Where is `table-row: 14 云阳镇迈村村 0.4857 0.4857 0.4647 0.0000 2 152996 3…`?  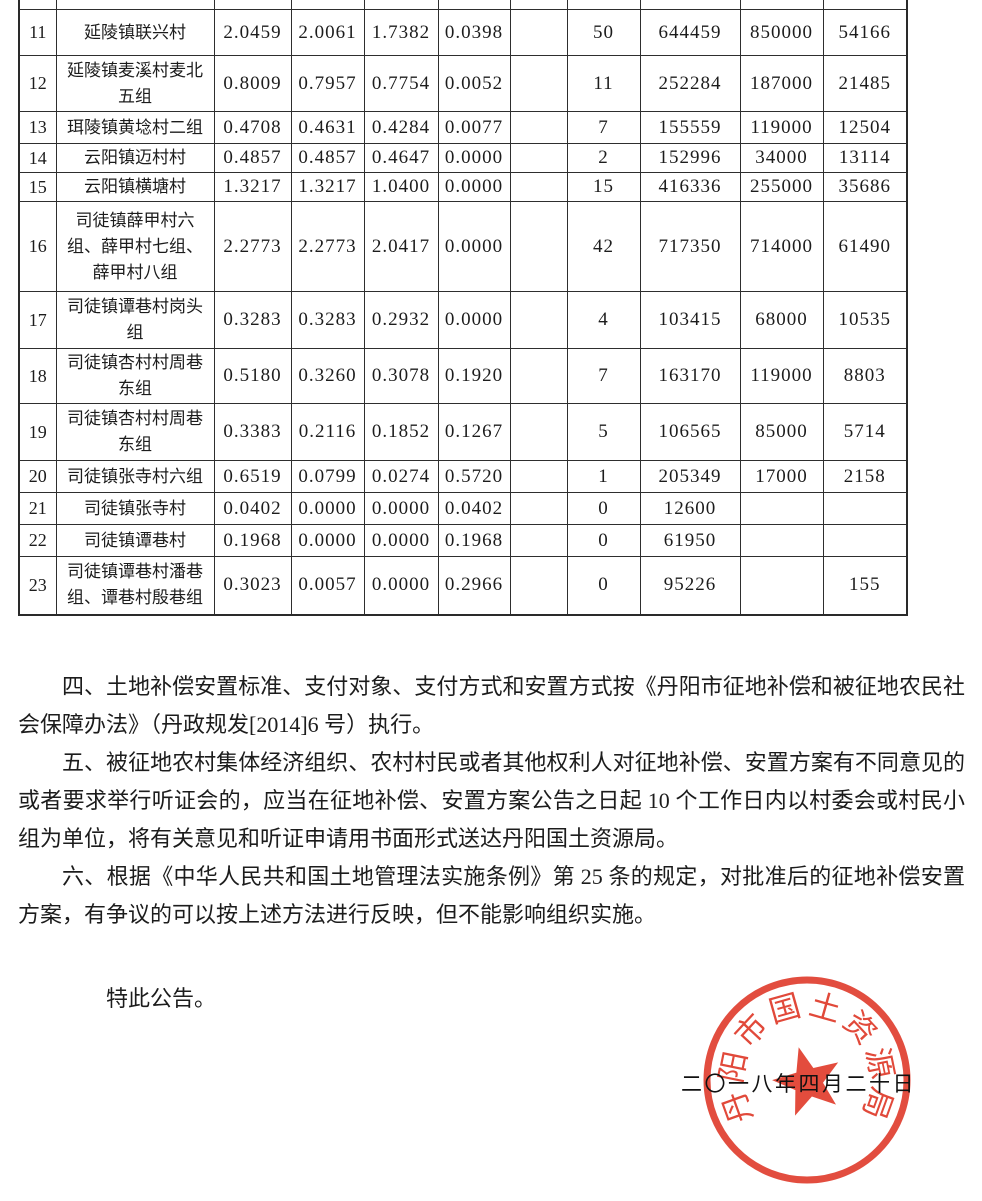
table-row: 14 云阳镇迈村村 0.4857 0.4857 0.4647 0.0000 2 152996 3… is located at coordinates (463, 158).